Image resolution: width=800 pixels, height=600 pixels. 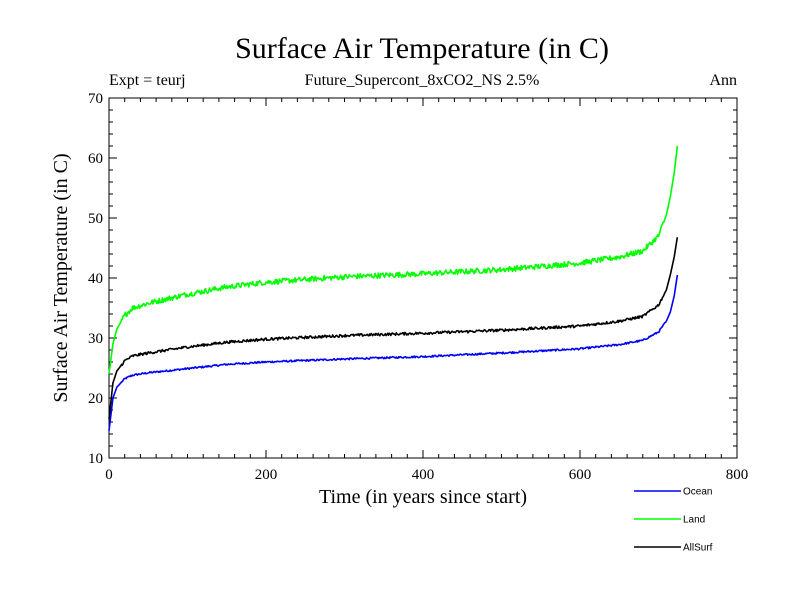 What do you see at coordinates (95, 399) in the screenshot?
I see `y-tick-label: 20` at bounding box center [95, 399].